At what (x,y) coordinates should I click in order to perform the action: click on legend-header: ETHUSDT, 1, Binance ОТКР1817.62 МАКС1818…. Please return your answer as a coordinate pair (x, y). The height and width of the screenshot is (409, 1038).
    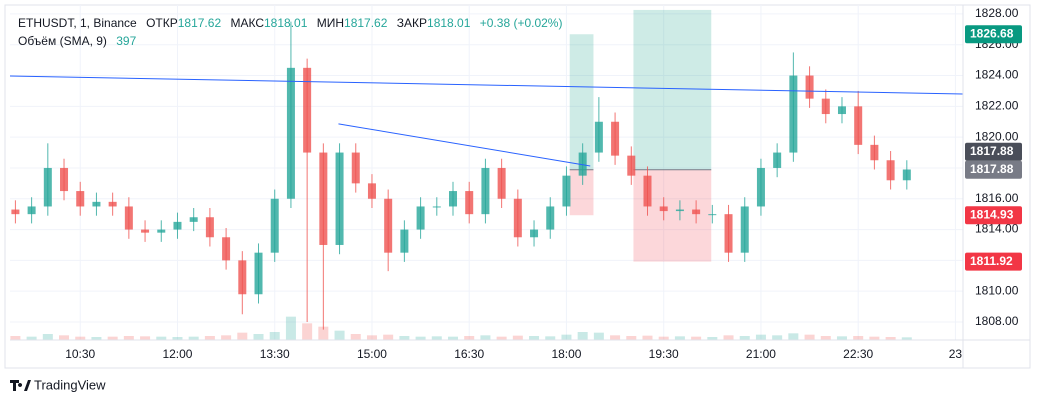
    Looking at the image, I should click on (290, 32).